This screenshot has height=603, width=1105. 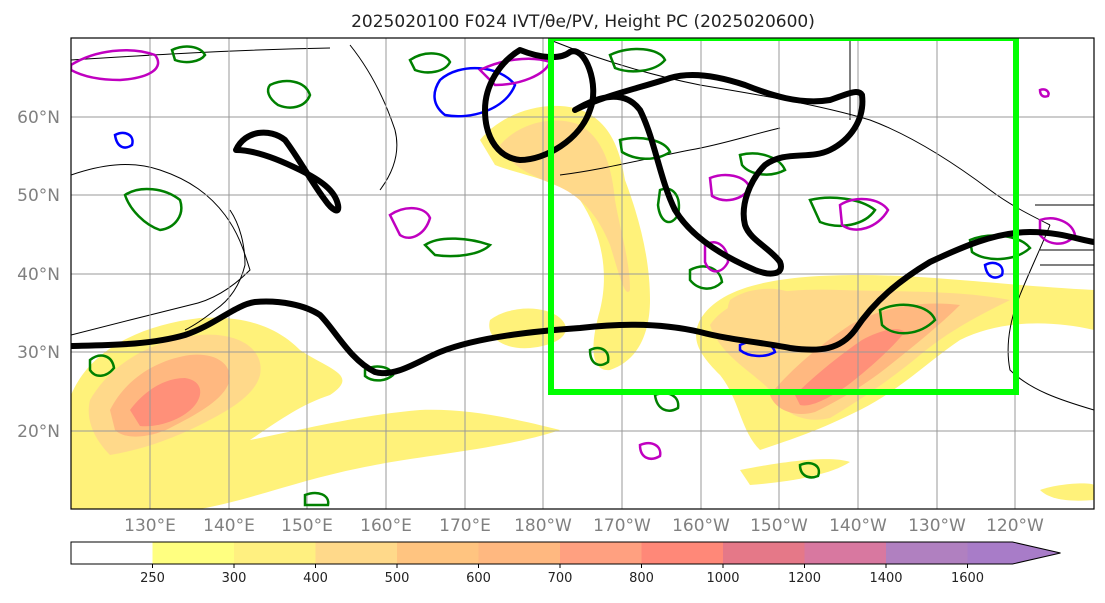 I want to click on colorbar-tick-label: 1600, so click(x=967, y=578).